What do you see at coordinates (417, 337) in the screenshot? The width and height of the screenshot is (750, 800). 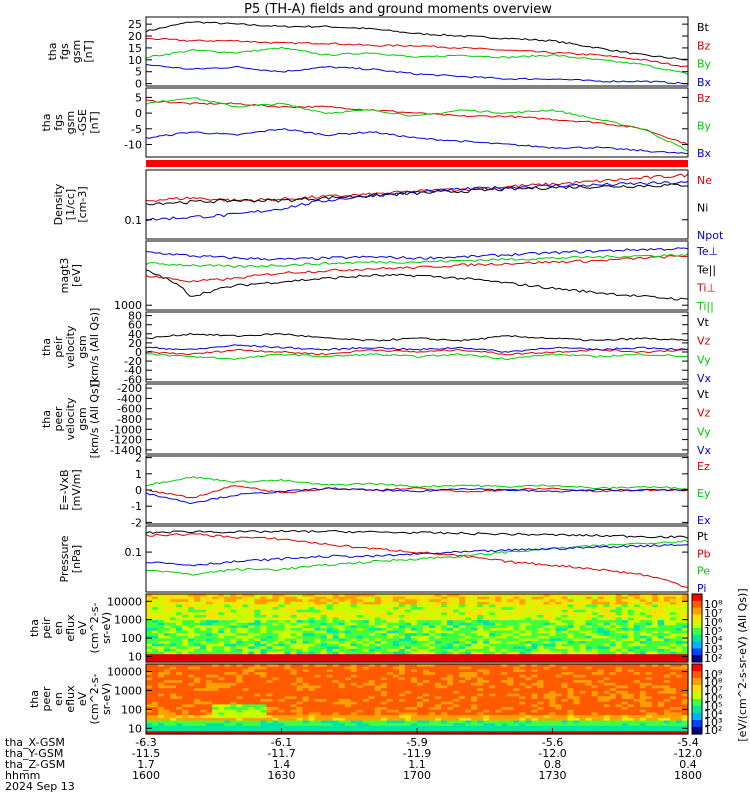 I see `series-peir_velocity-Vt` at bounding box center [417, 337].